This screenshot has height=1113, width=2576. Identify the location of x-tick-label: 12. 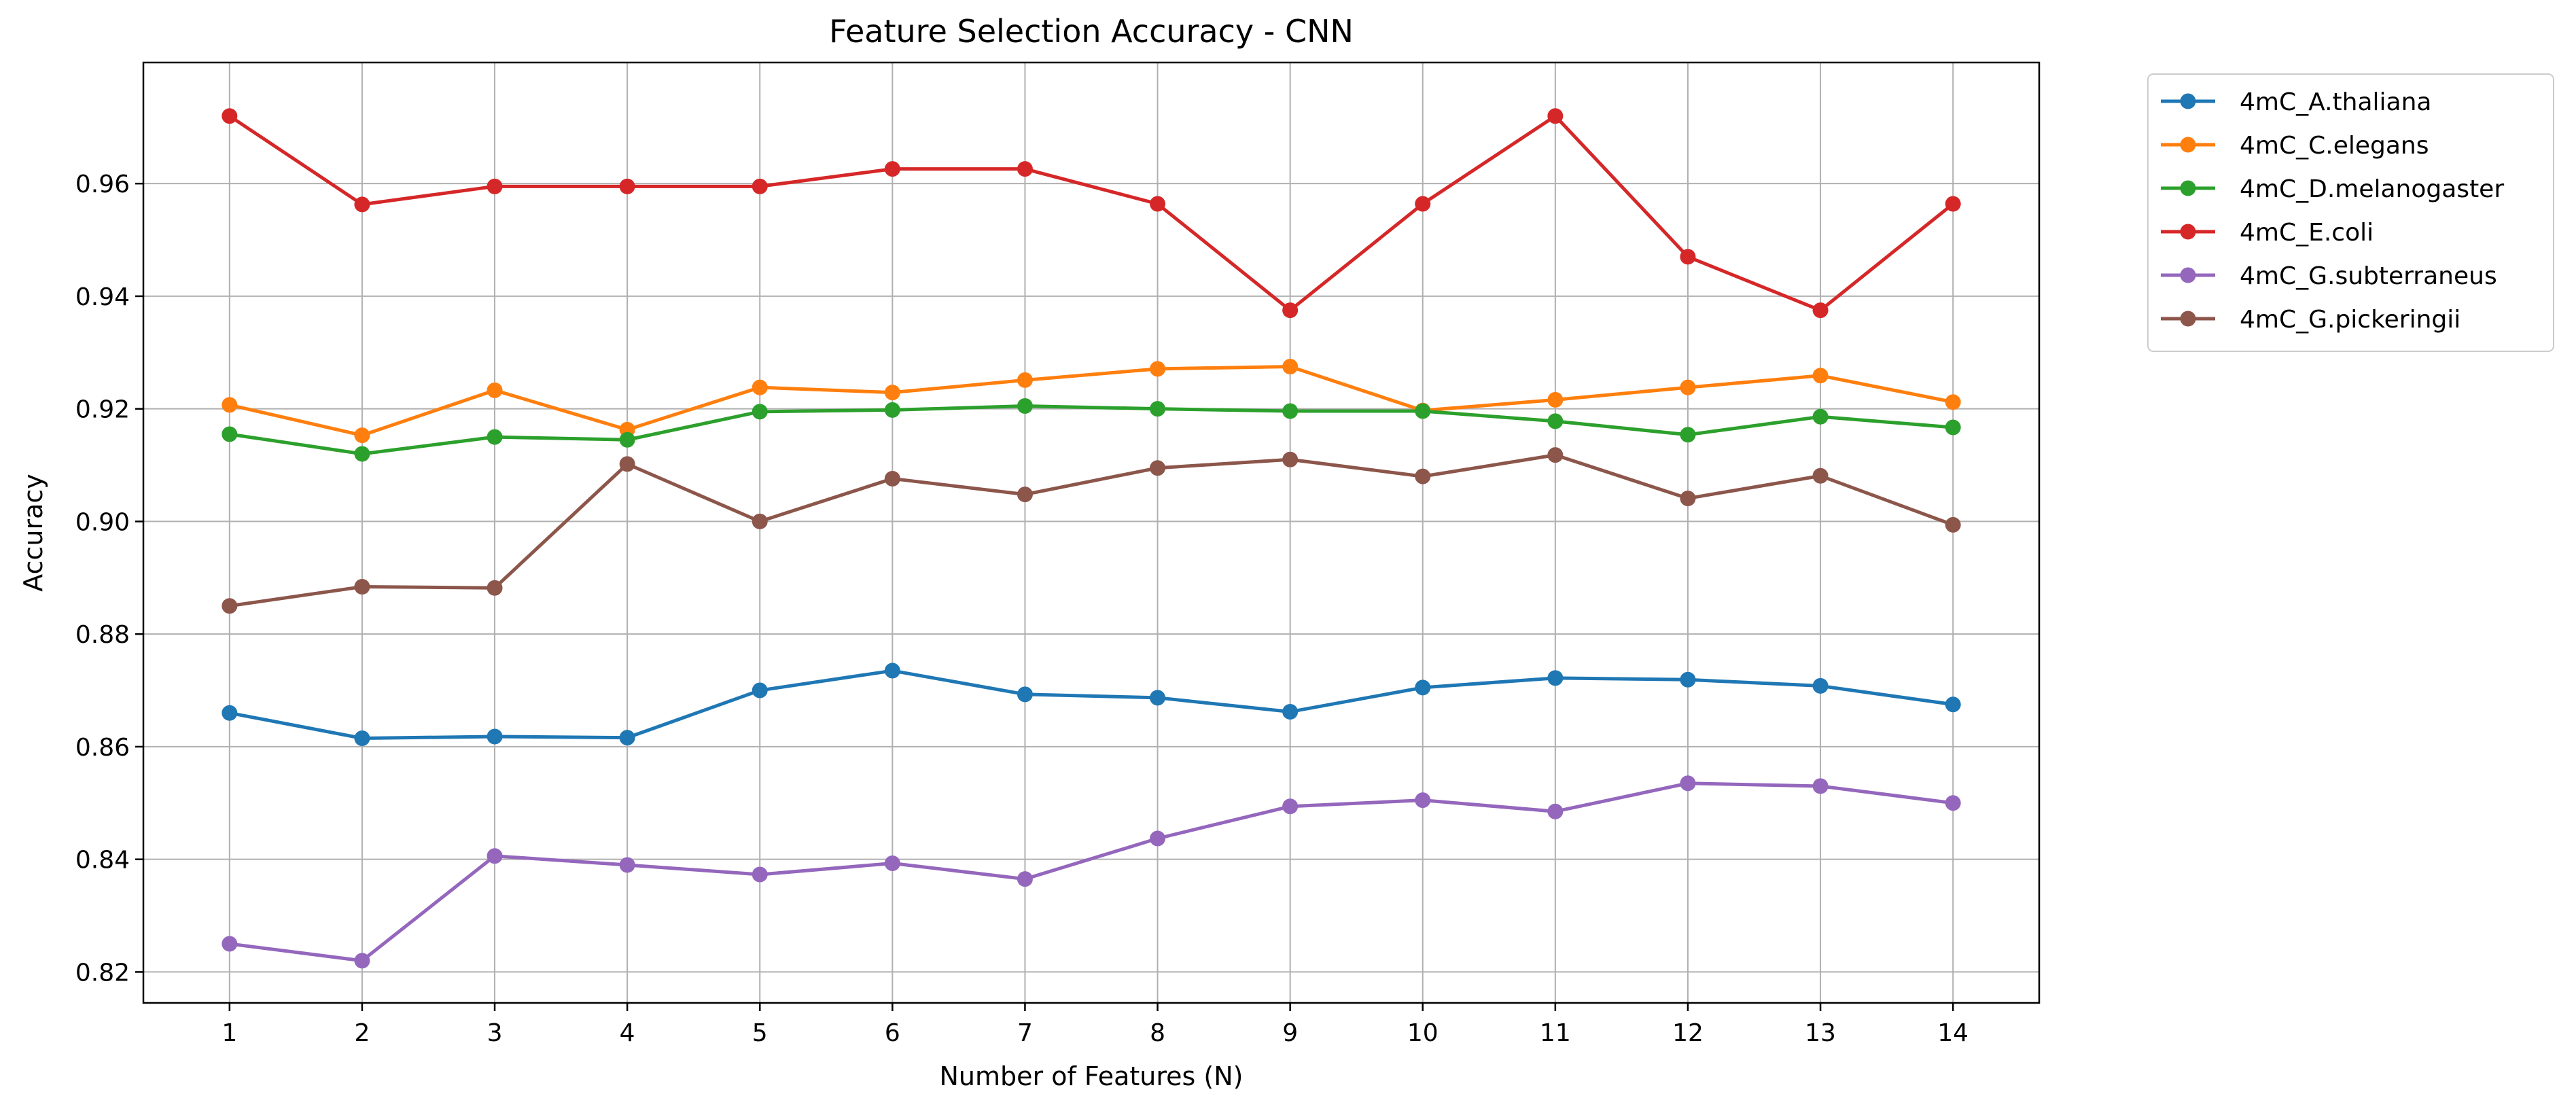
(1688, 1033).